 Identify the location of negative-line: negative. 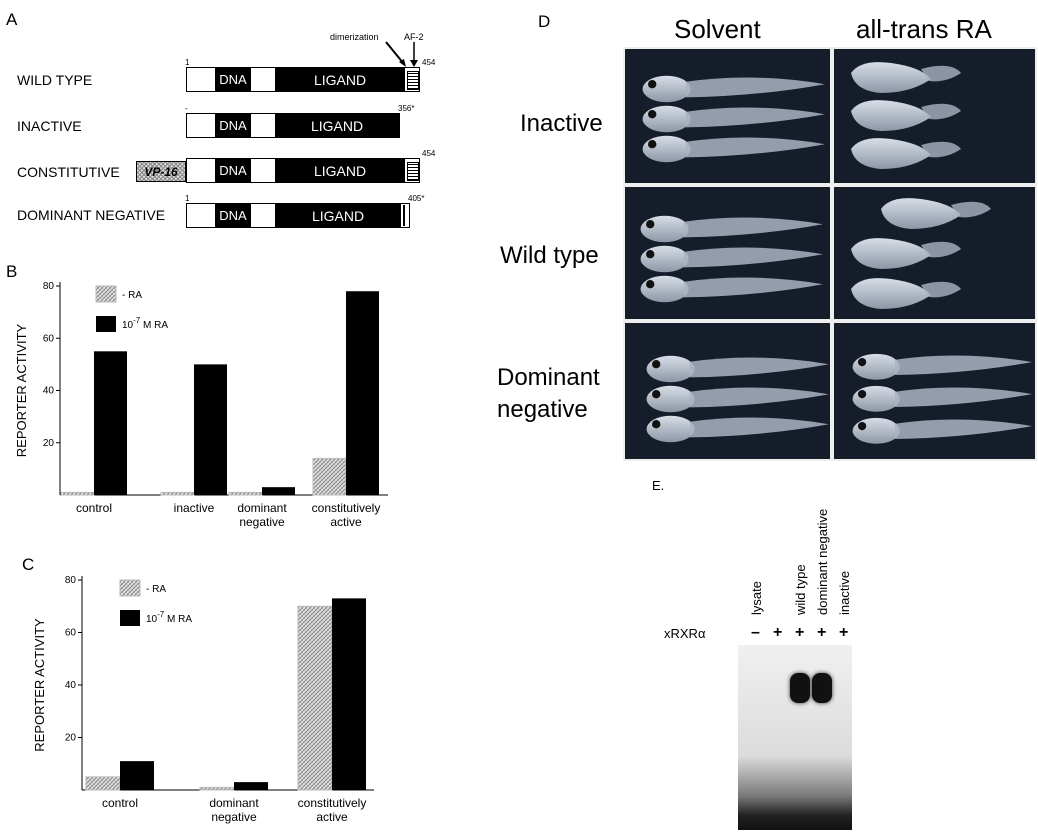
(542, 409).